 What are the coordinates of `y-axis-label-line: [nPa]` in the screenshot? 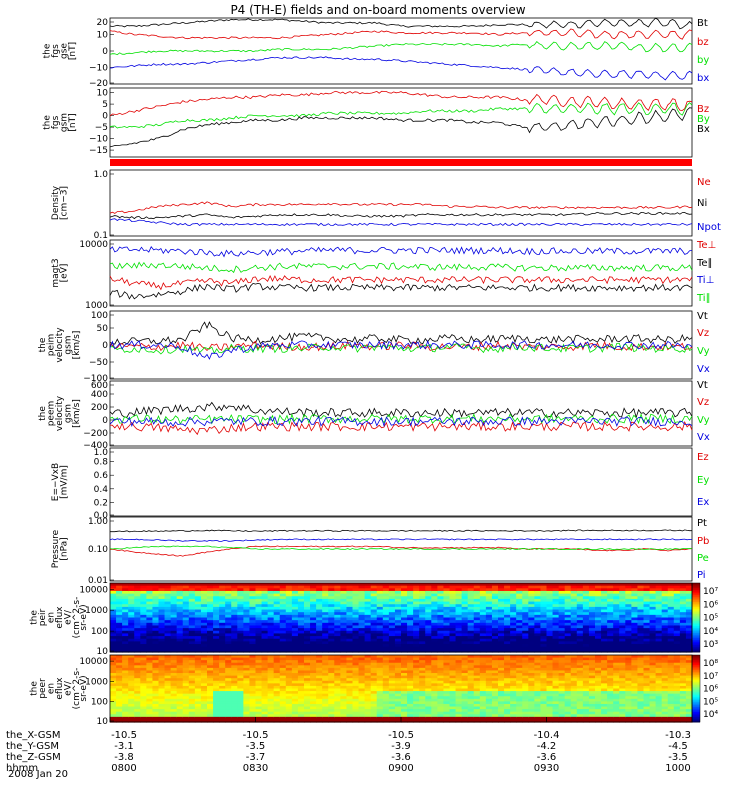 It's located at (64, 548).